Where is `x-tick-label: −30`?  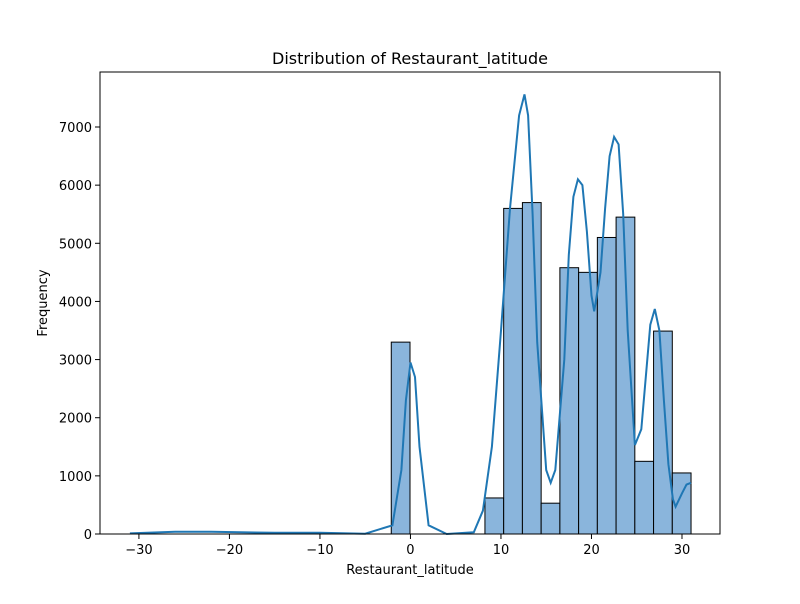
x-tick-label: −30 is located at coordinates (138, 550).